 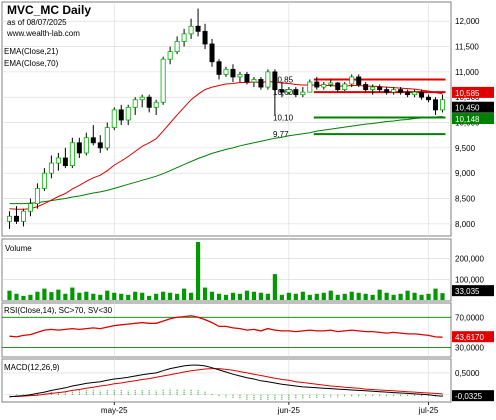 I want to click on volume-value-tag: 33,035, so click(x=467, y=291).